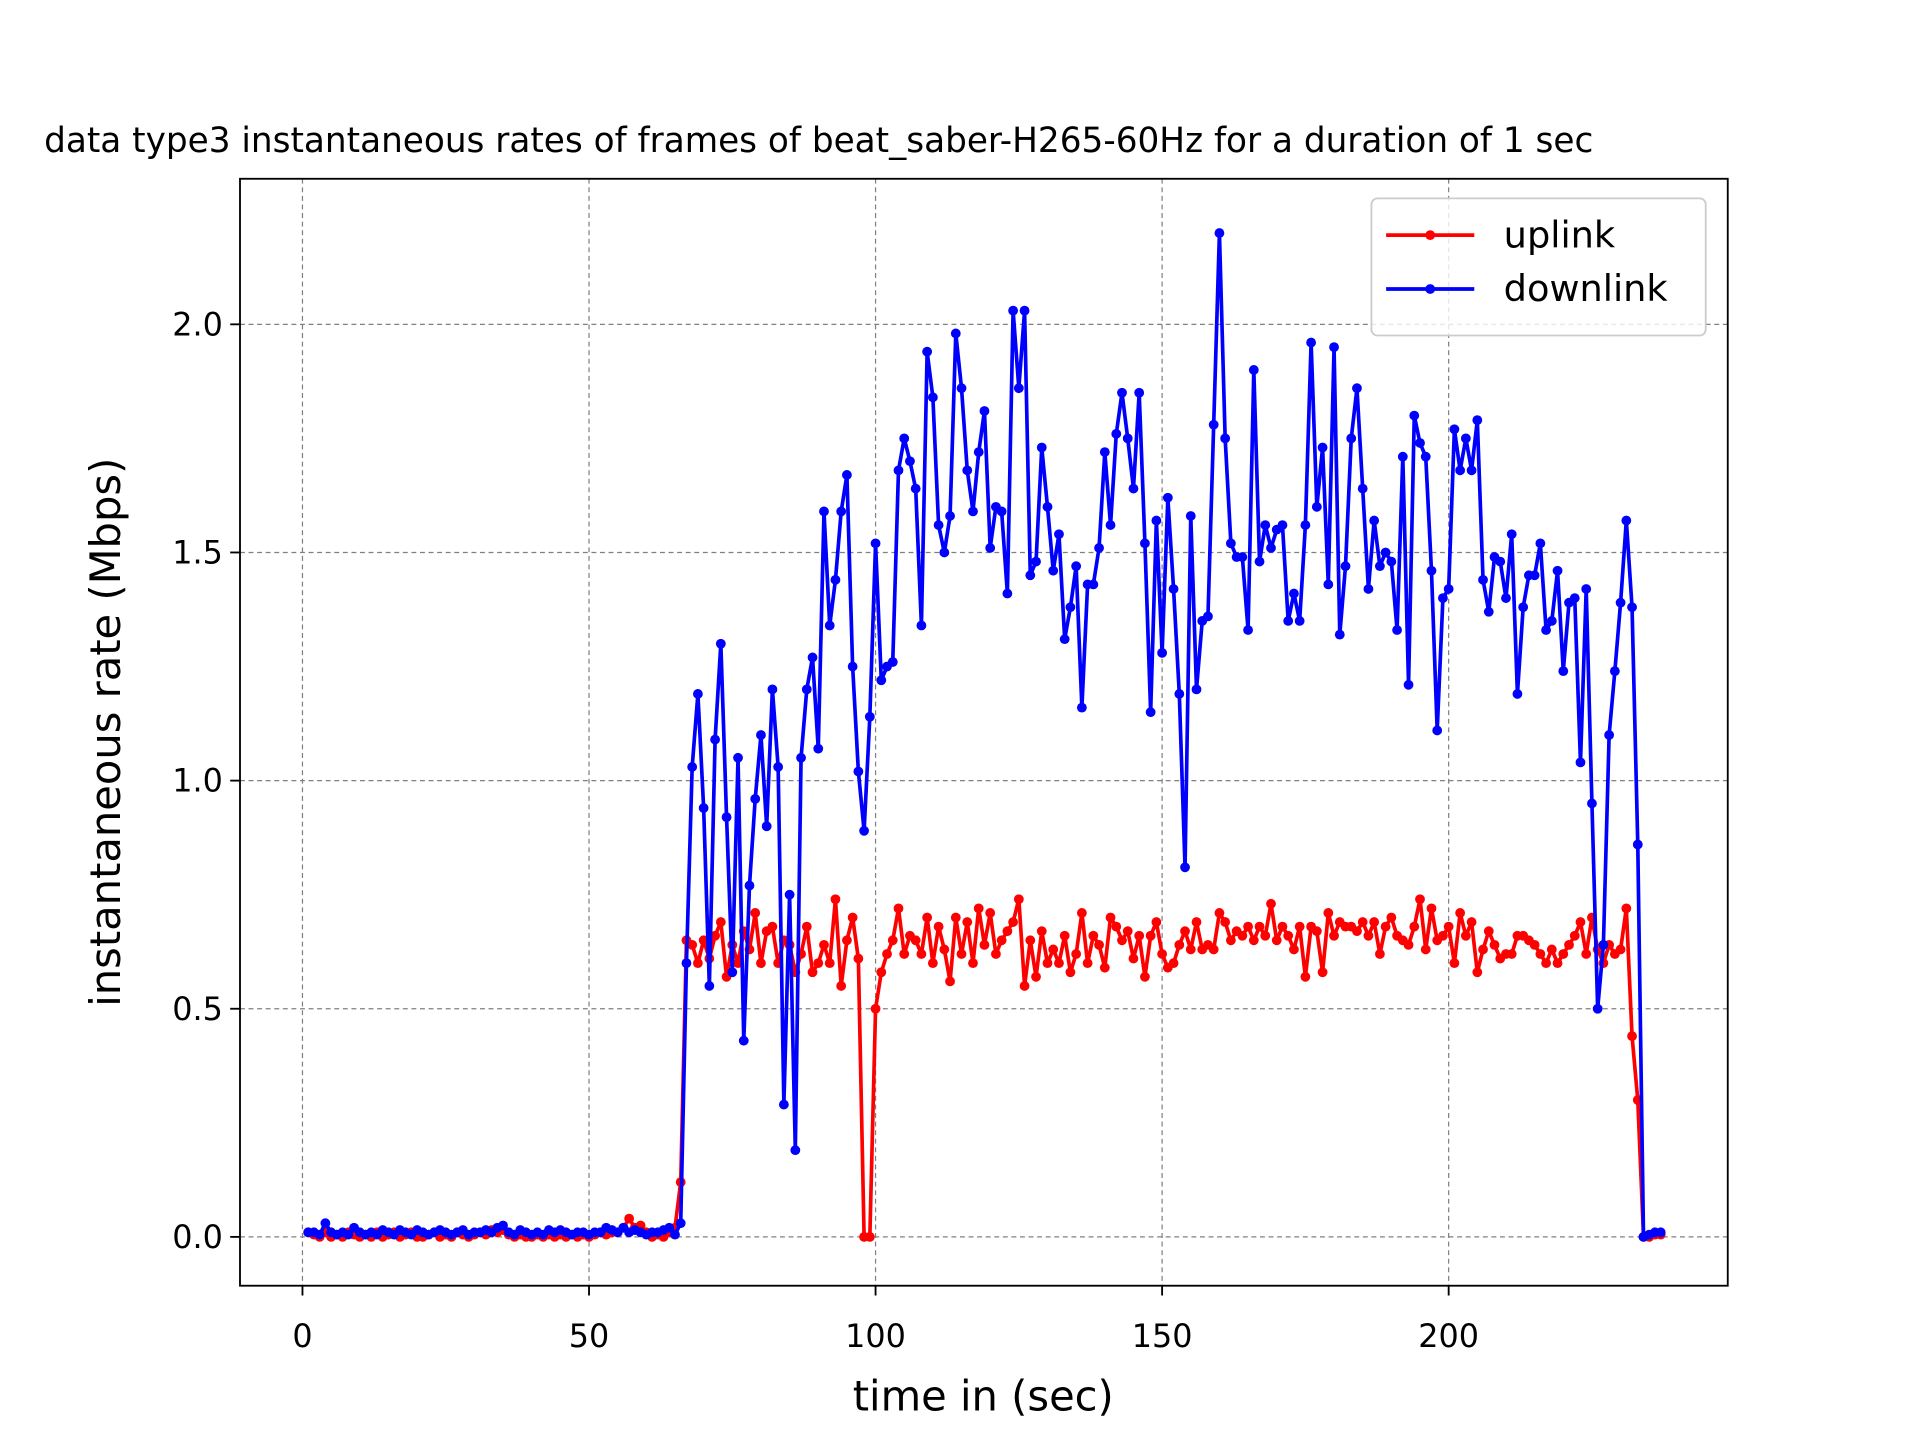  Describe the element at coordinates (105, 732) in the screenshot. I see `y-axis-label: instantaneous rate (Mbps)` at that location.